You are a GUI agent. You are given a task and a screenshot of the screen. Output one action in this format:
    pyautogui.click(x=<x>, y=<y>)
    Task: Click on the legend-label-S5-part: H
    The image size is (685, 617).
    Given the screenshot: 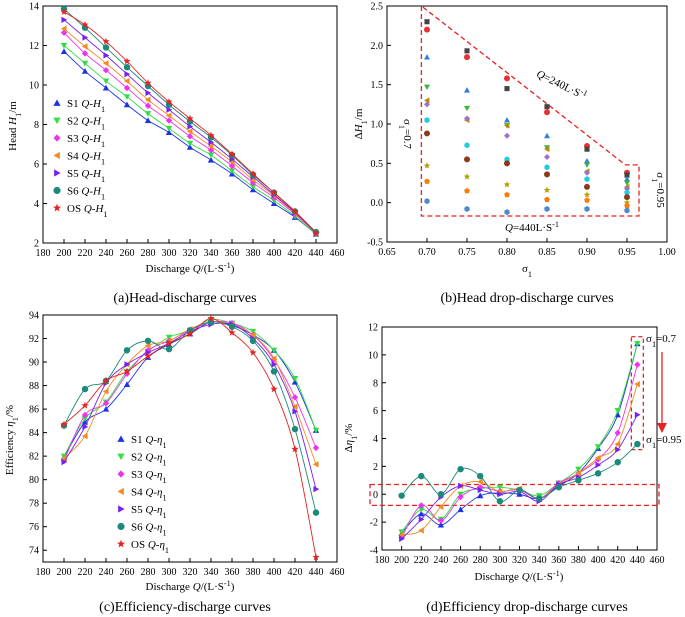 What is the action you would take?
    pyautogui.click(x=97, y=174)
    